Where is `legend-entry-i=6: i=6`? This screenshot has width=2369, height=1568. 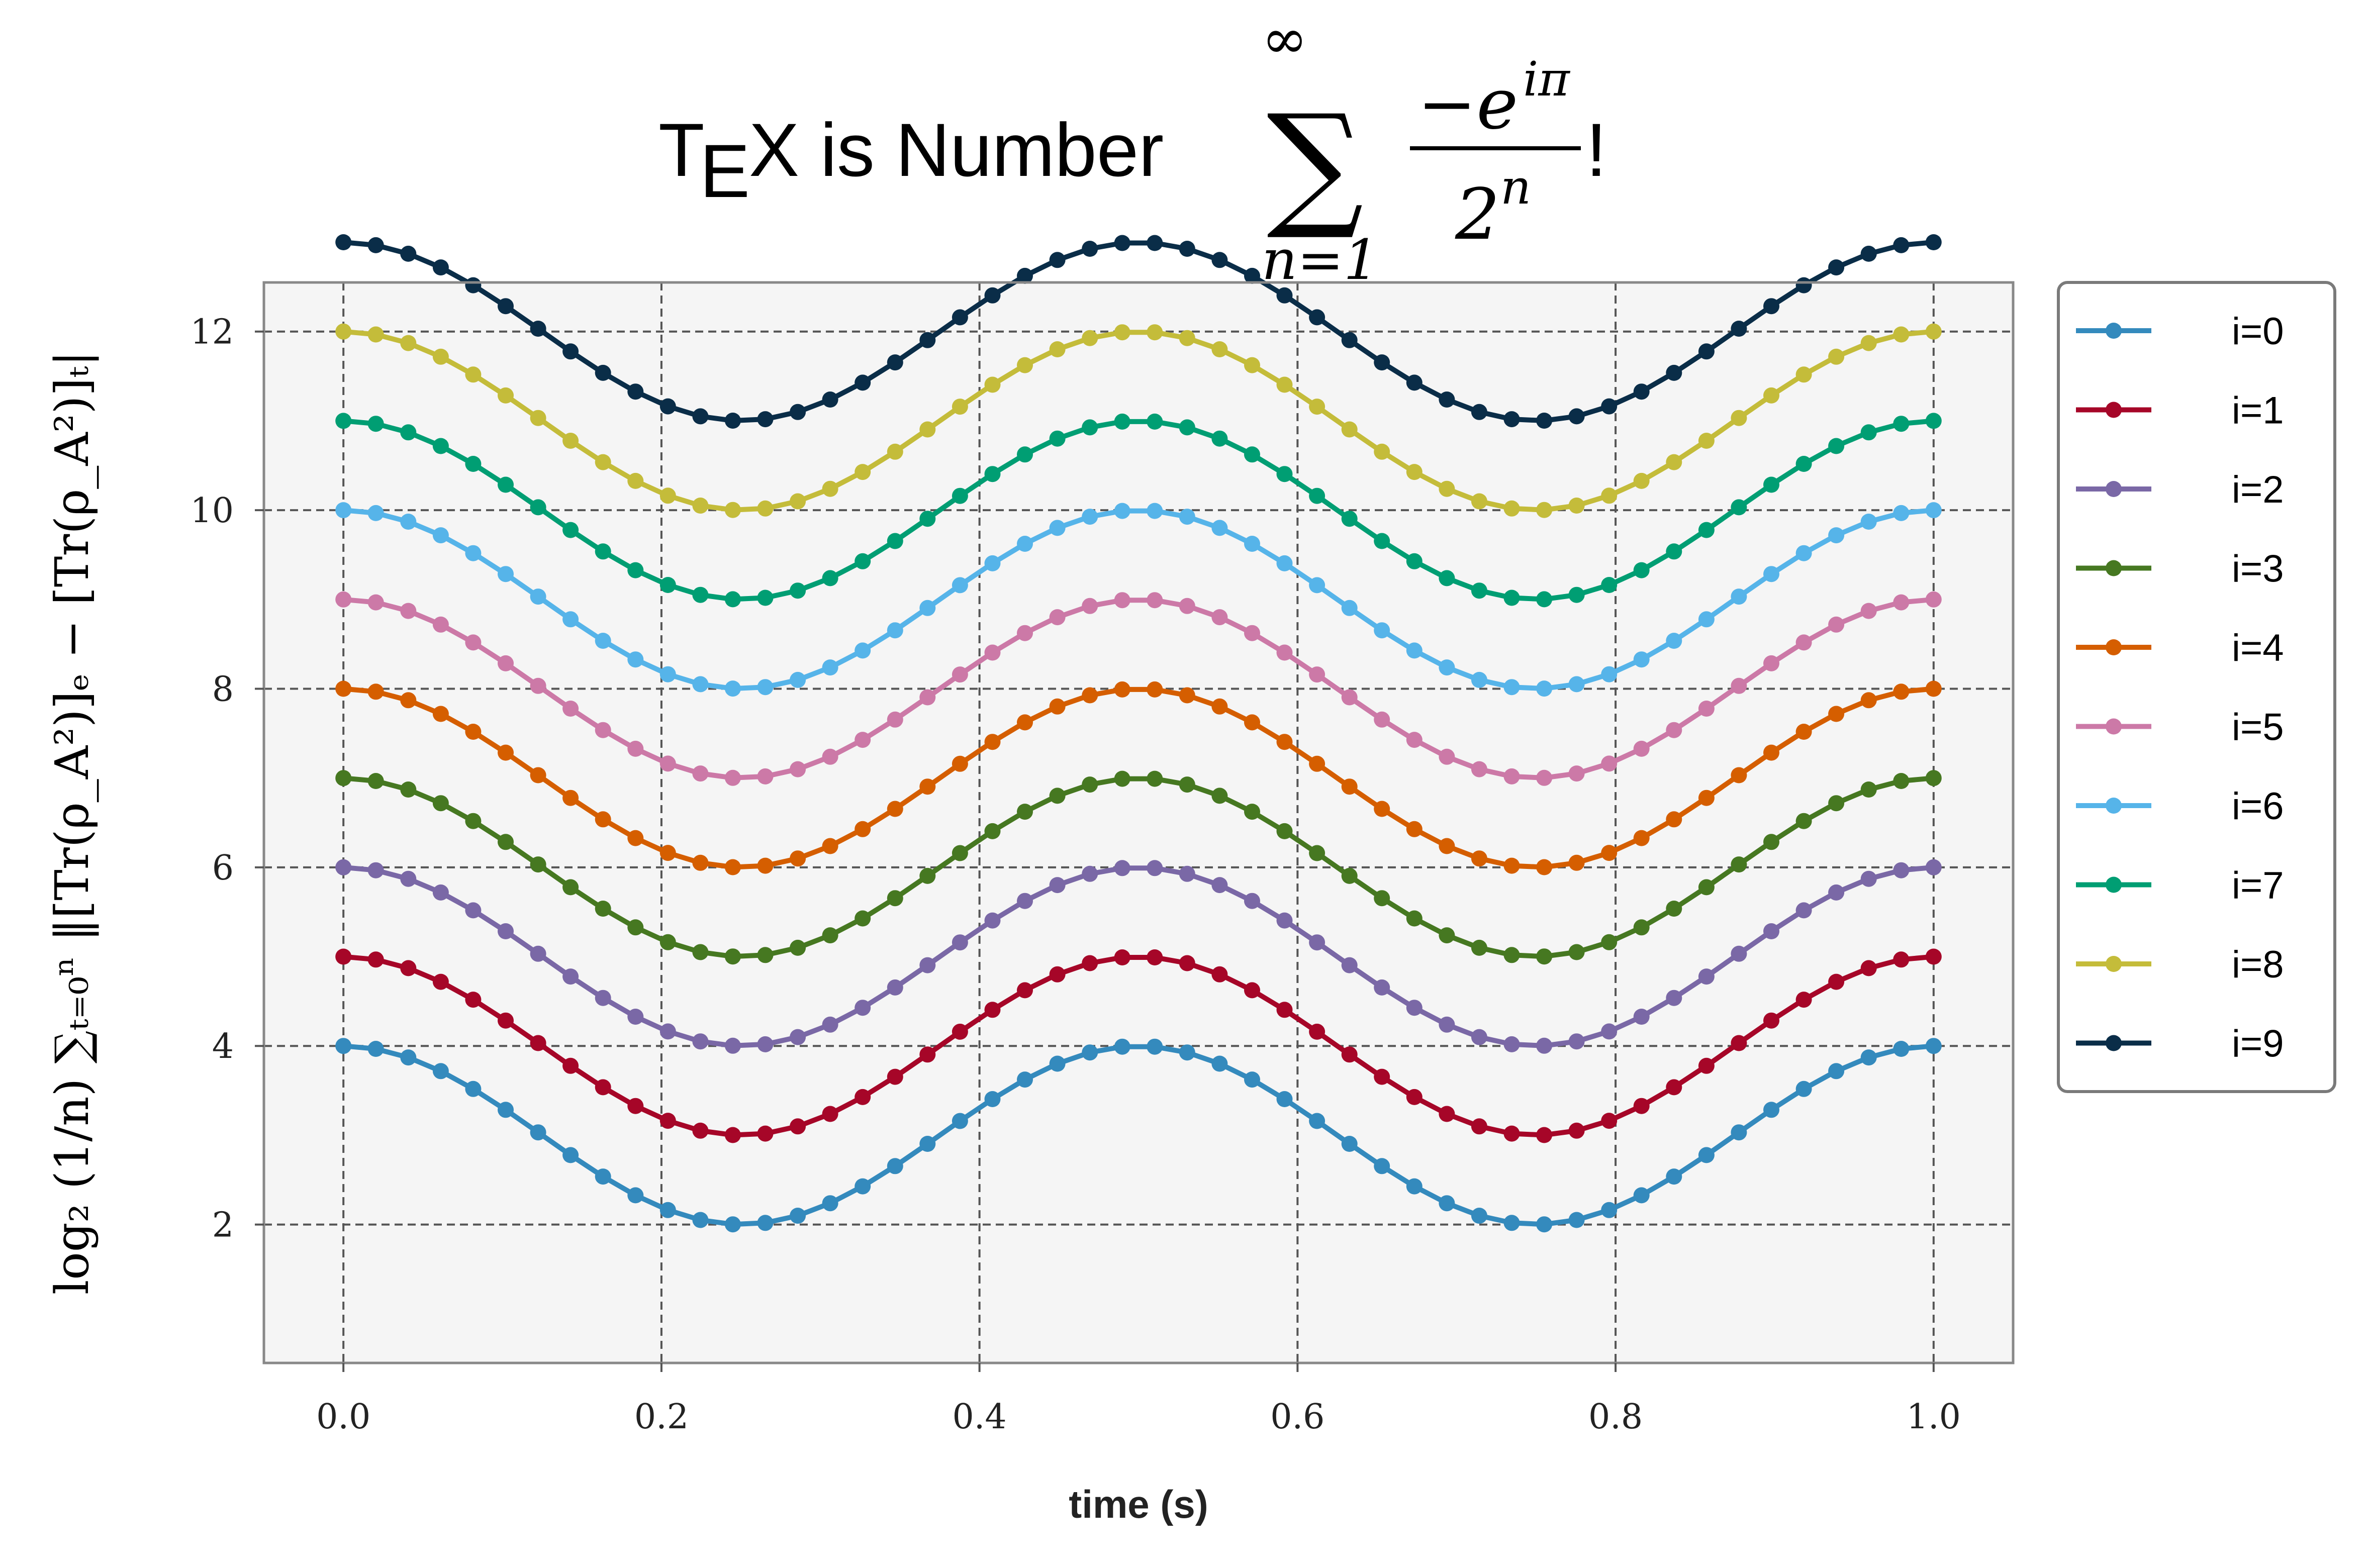 legend-entry-i=6: i=6 is located at coordinates (2180, 806).